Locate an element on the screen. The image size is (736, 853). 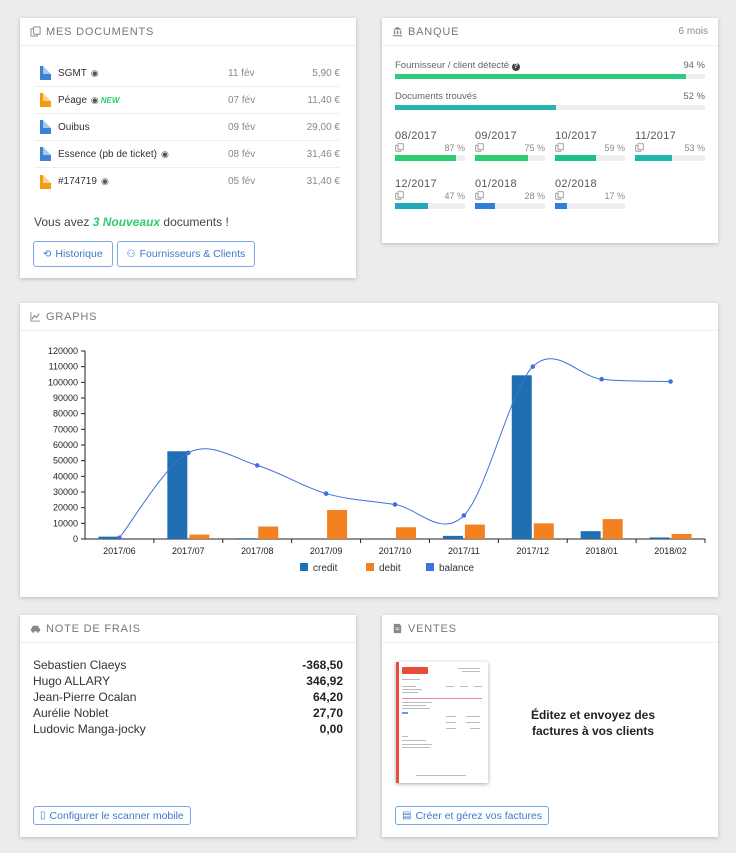
document-amount: 29,00 € is located at coordinates (323, 127).